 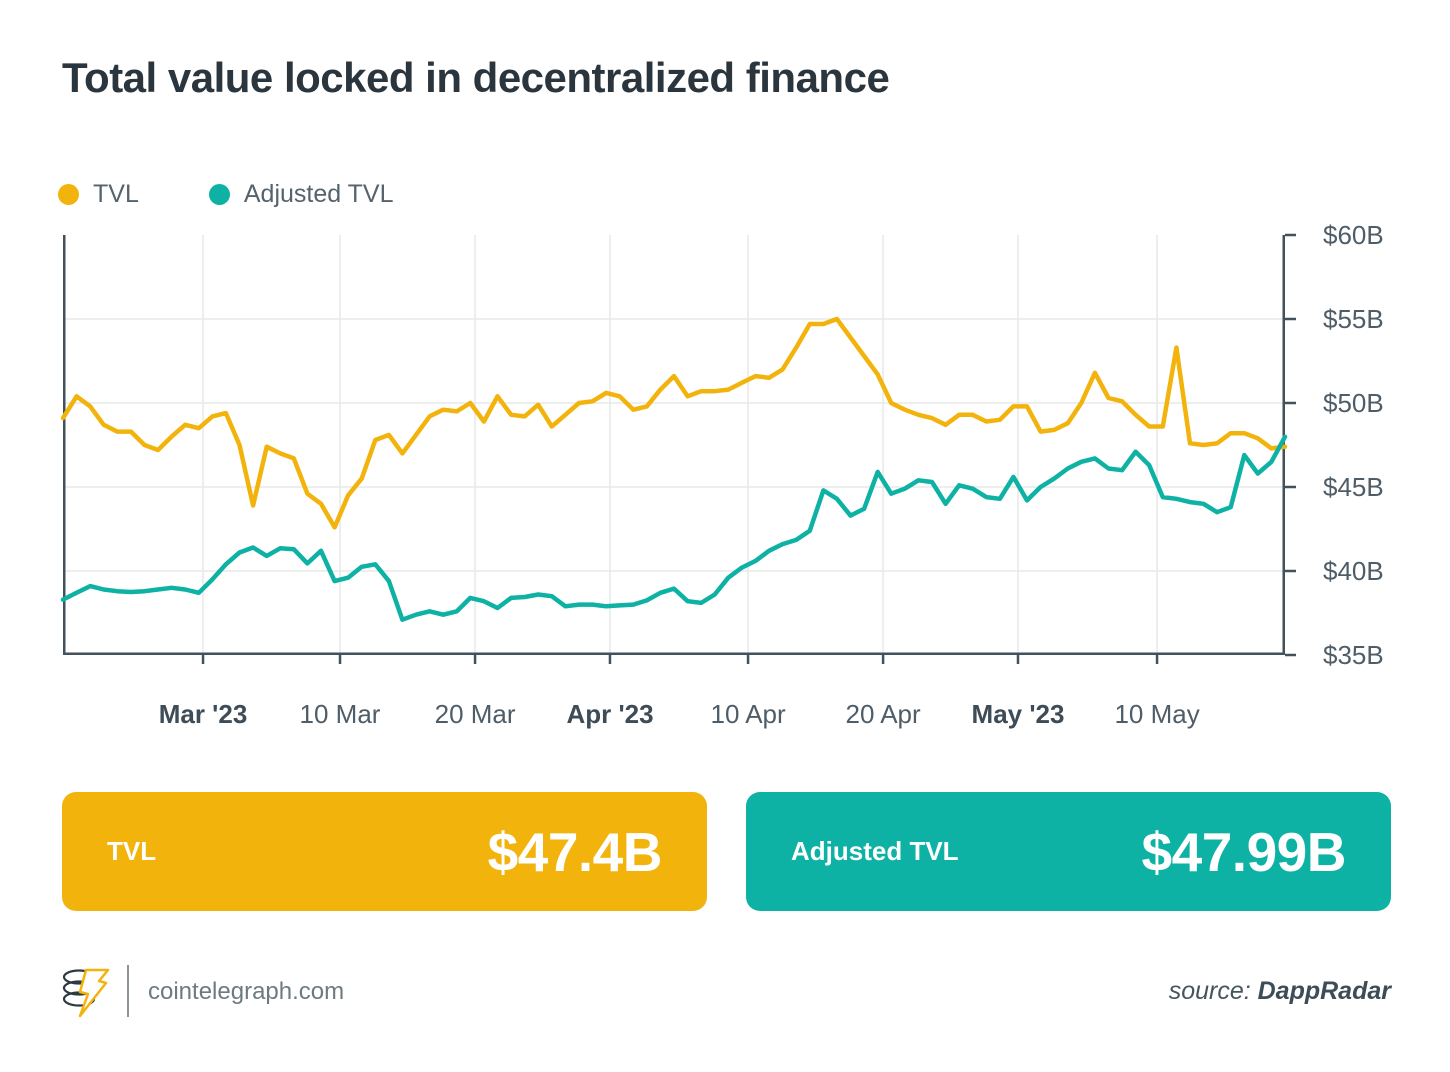 What do you see at coordinates (1353, 571) in the screenshot?
I see `y-tick-label: $40B` at bounding box center [1353, 571].